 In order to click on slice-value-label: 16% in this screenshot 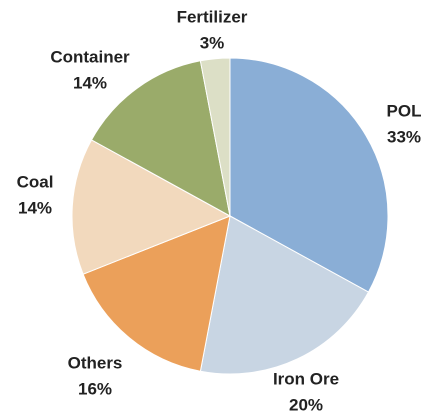, I will do `click(95, 388)`.